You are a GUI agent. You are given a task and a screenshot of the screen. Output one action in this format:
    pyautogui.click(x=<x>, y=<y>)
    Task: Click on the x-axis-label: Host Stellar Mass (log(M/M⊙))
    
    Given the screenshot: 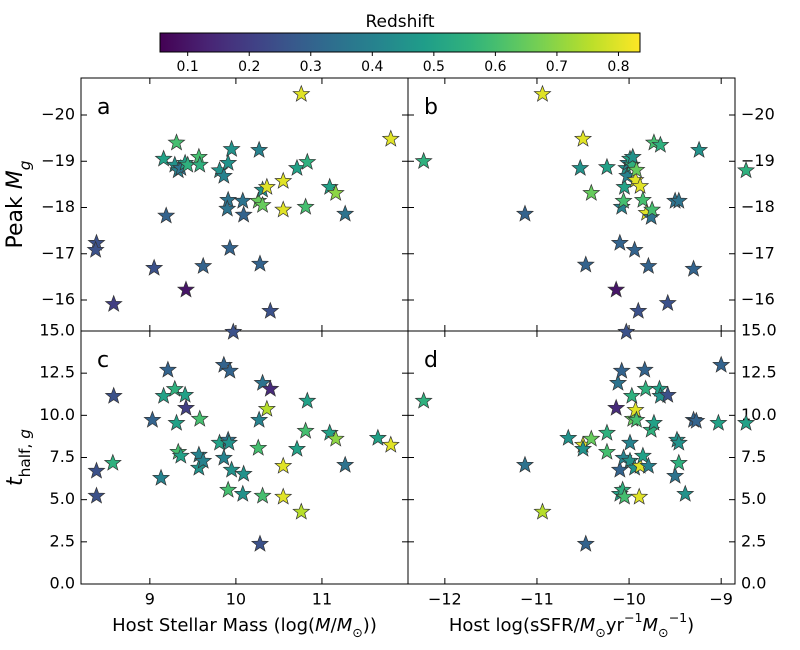 What is the action you would take?
    pyautogui.click(x=244, y=627)
    